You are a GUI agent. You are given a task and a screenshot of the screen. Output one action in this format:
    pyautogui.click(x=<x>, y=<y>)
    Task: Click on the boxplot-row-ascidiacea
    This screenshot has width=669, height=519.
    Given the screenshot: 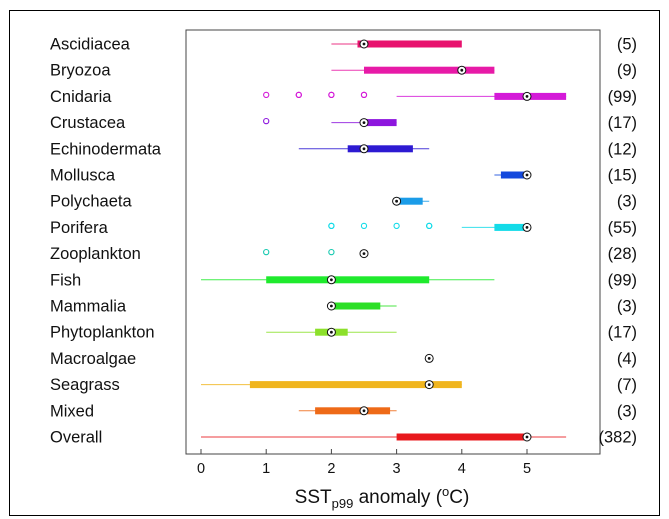 What is the action you would take?
    pyautogui.click(x=396, y=44)
    